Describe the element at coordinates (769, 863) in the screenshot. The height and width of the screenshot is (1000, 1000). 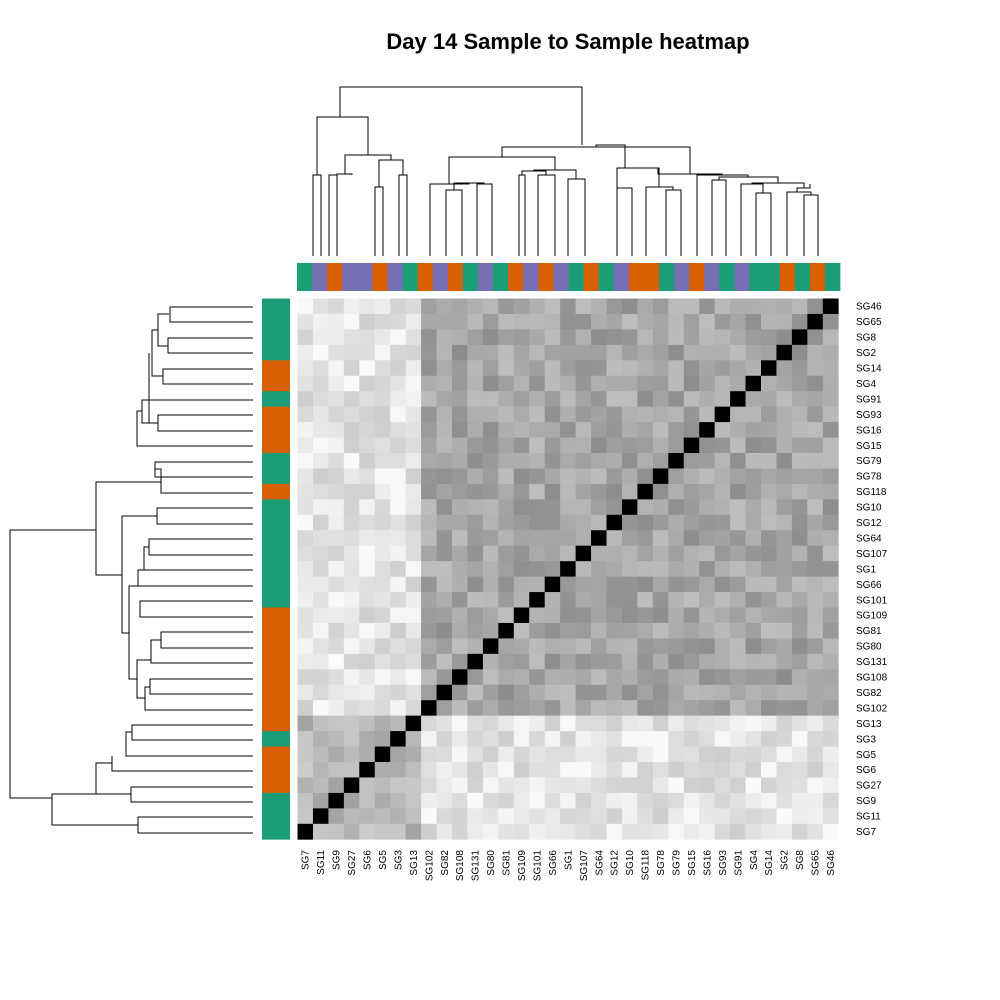
I see `column-label: SG14` at that location.